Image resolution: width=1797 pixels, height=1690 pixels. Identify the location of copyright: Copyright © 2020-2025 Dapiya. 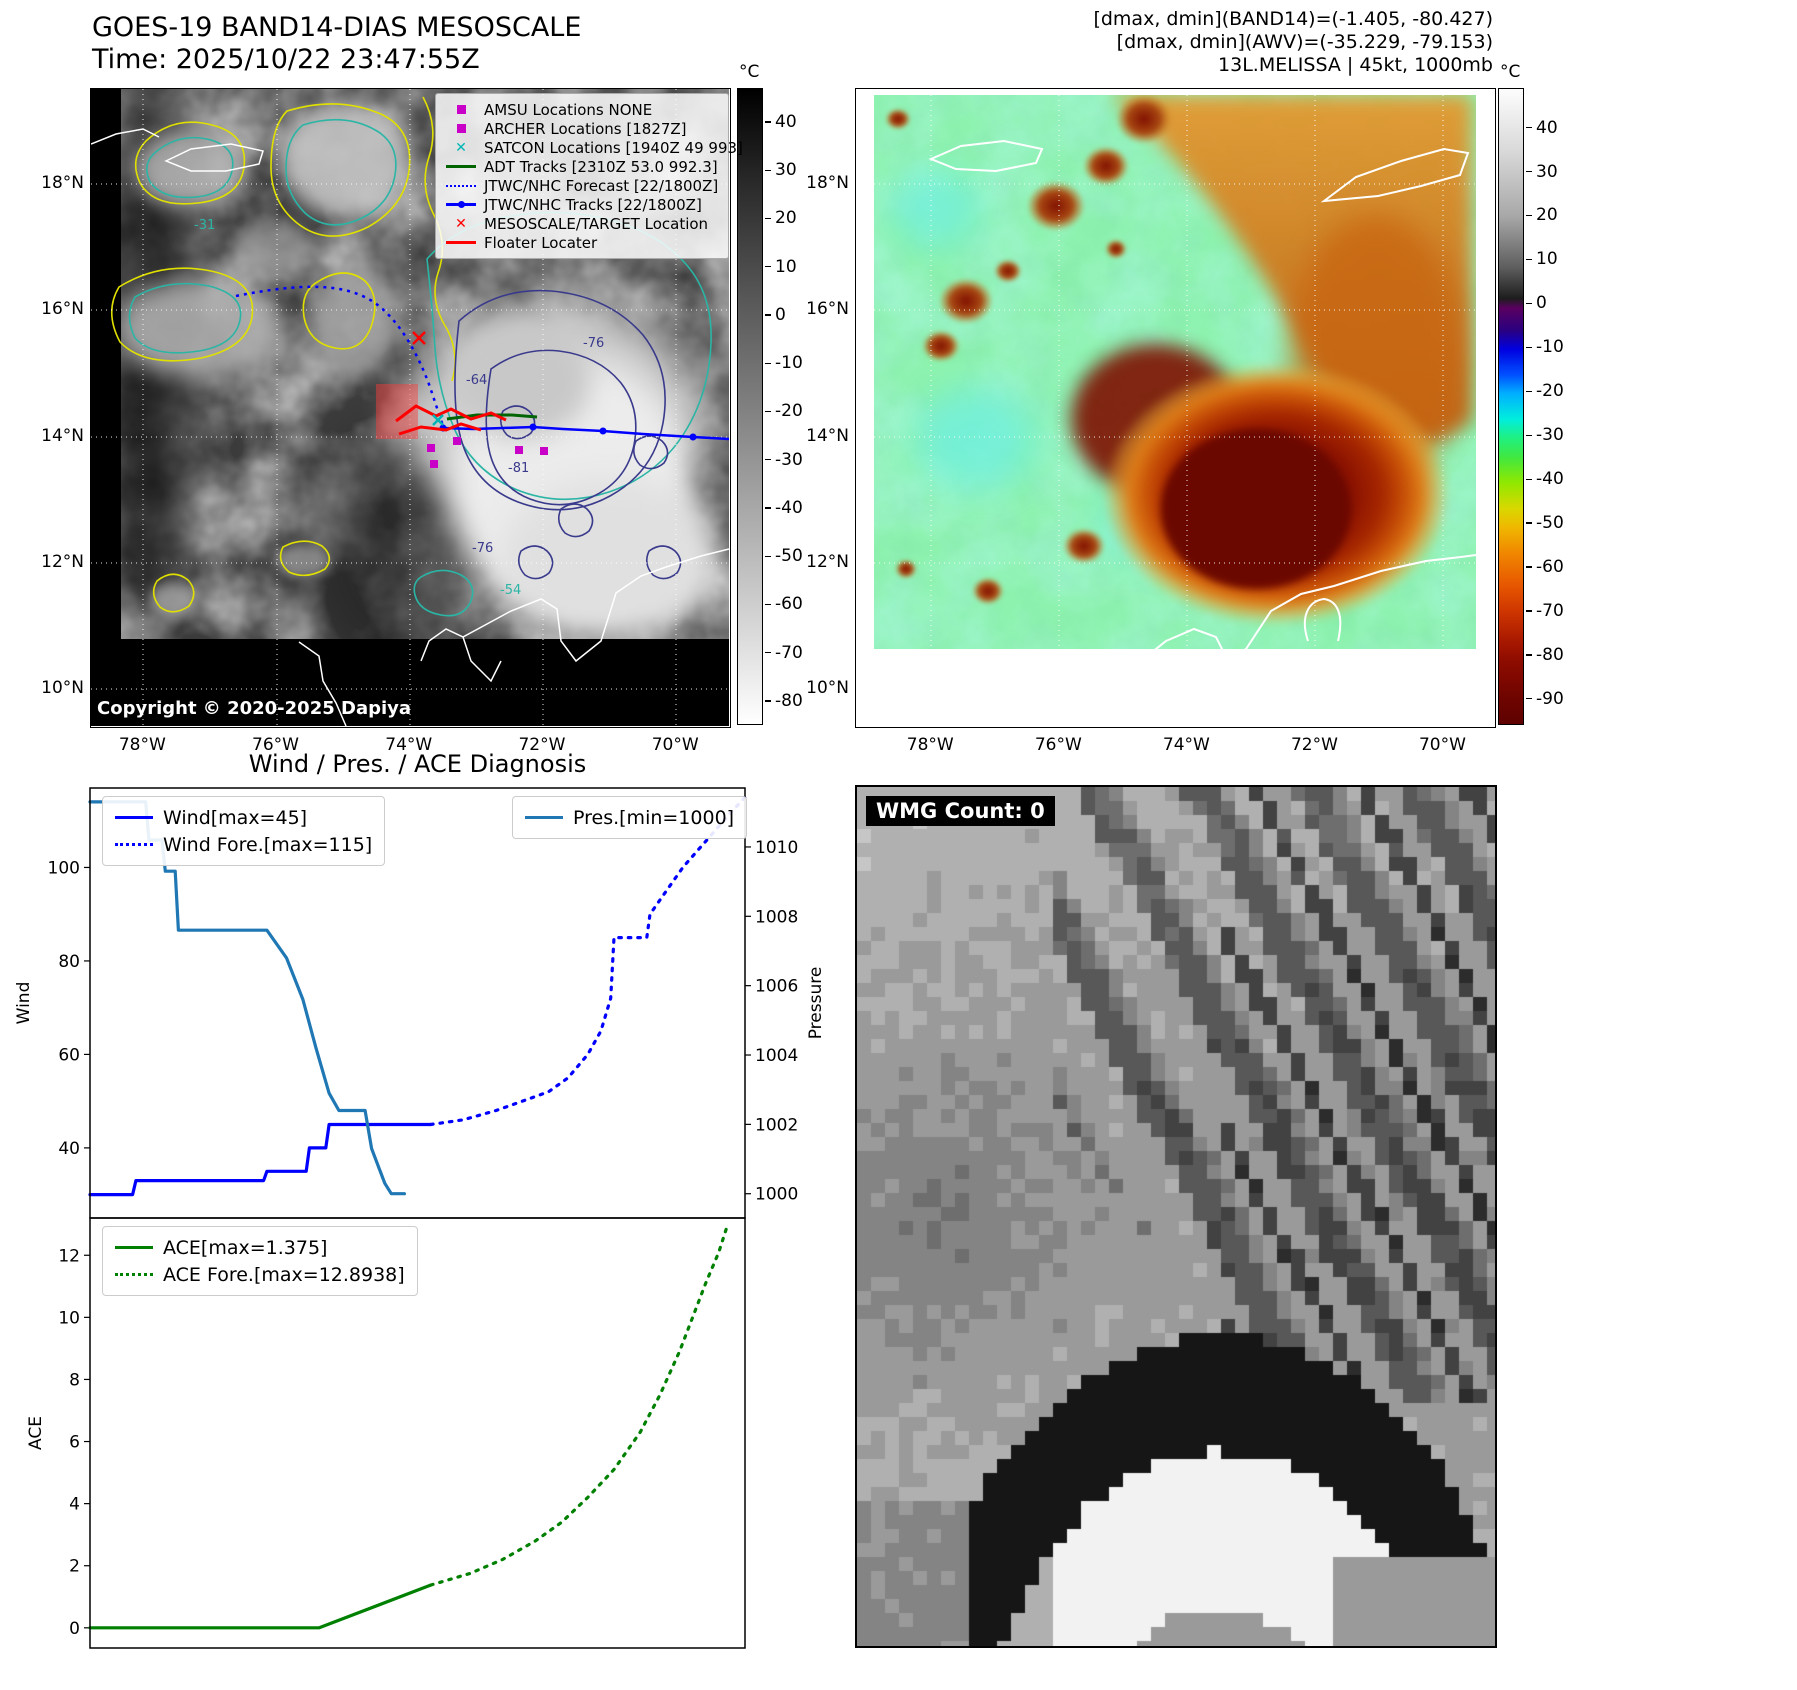
(254, 708).